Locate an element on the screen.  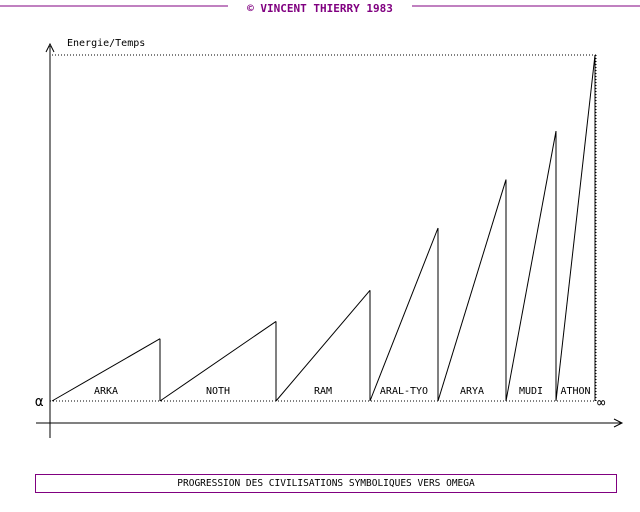
civ-label-arya: ARYA is located at coordinates (472, 391).